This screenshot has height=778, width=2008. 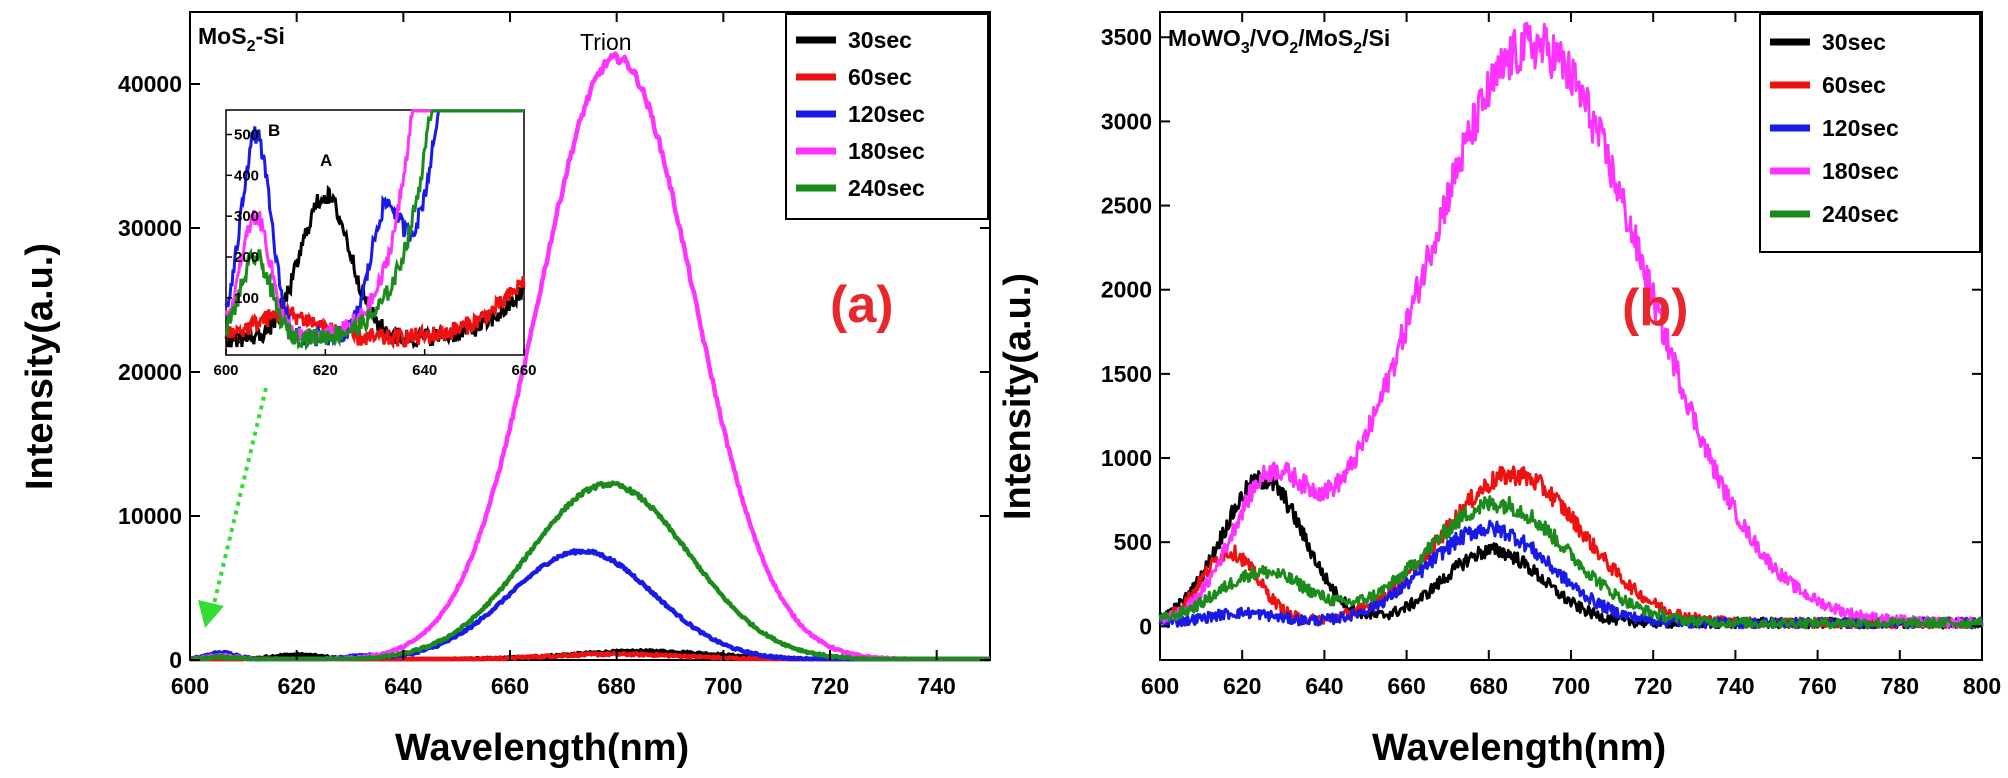 I want to click on inset-y-tick-label: 400, so click(x=246, y=175).